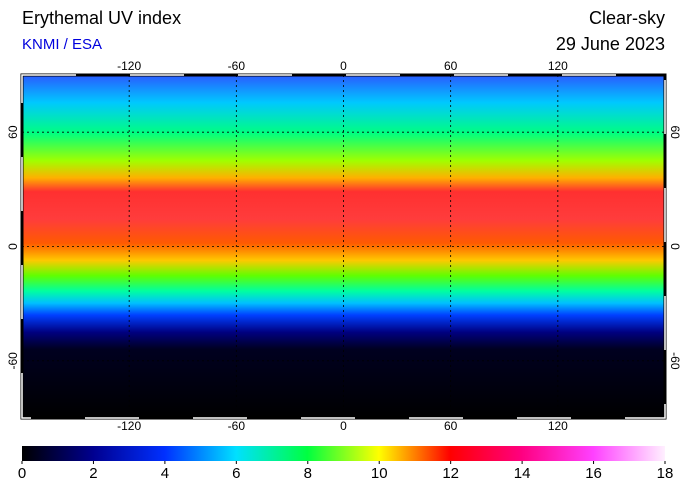 The height and width of the screenshot is (495, 688). Describe the element at coordinates (675, 246) in the screenshot. I see `lat-label-right: 0` at that location.